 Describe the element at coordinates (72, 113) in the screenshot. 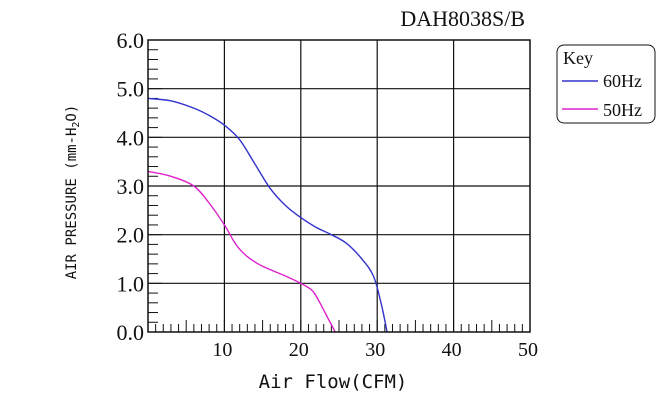

I see `y-axis-label-end: O)` at that location.